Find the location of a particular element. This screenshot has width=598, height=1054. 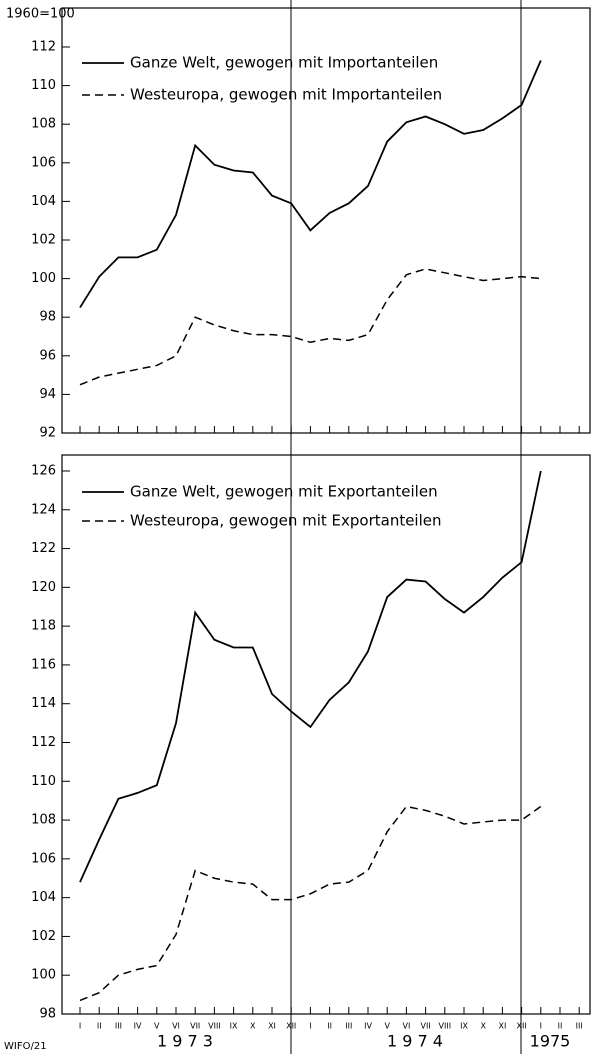

y-tick-label: 126 is located at coordinates (43, 471).